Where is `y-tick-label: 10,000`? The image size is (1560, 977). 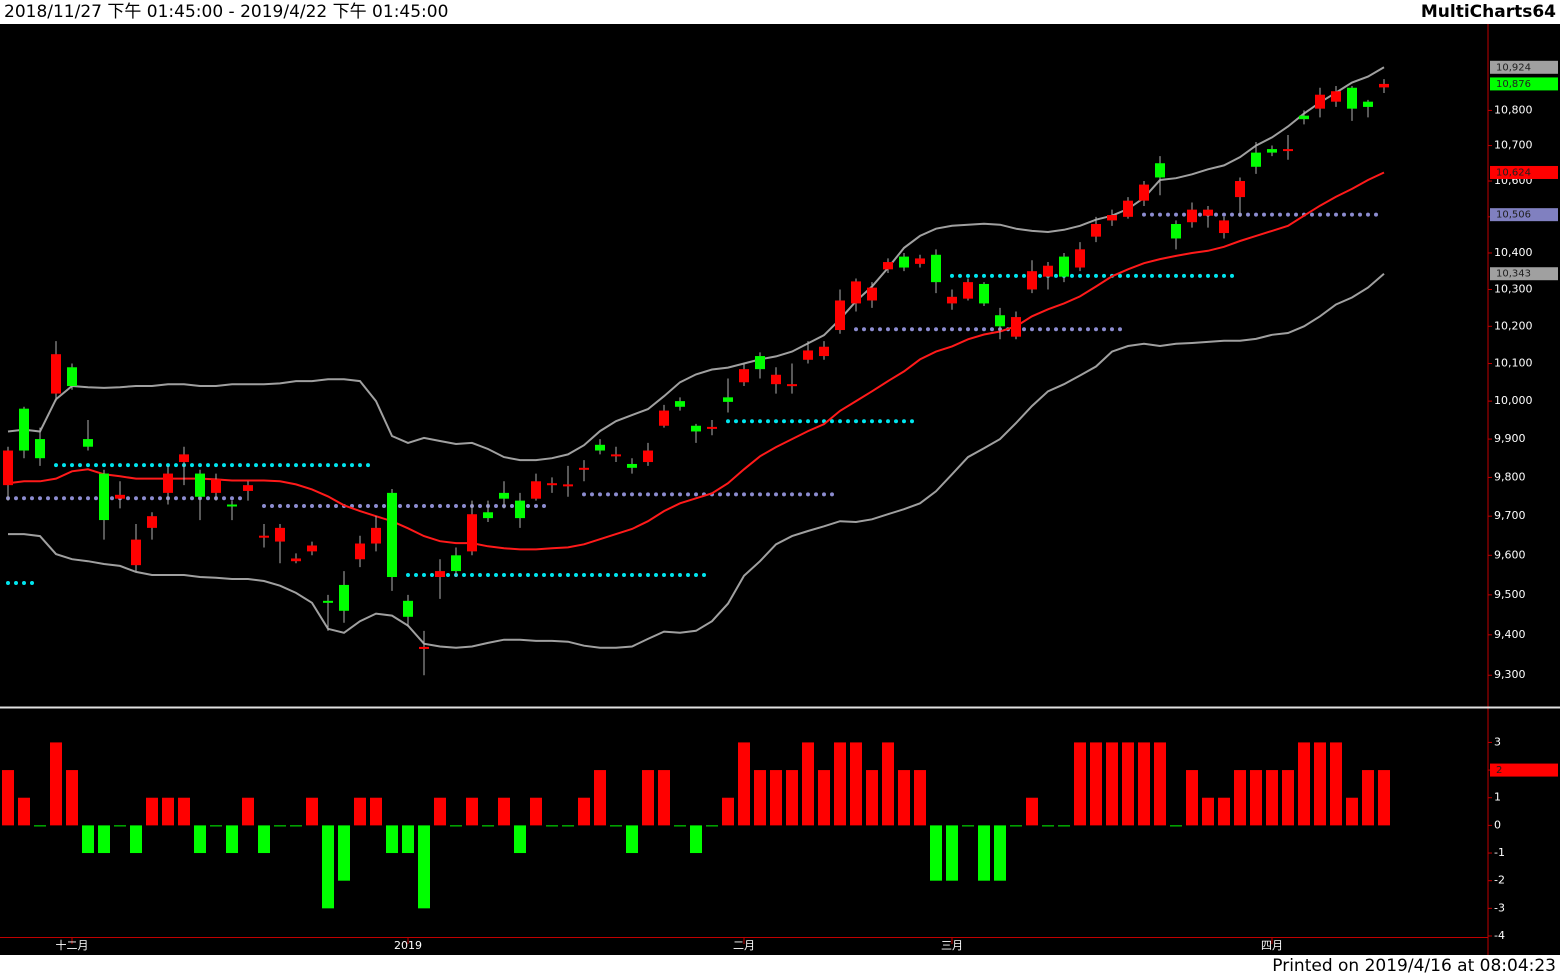
y-tick-label: 10,000 is located at coordinates (1513, 400).